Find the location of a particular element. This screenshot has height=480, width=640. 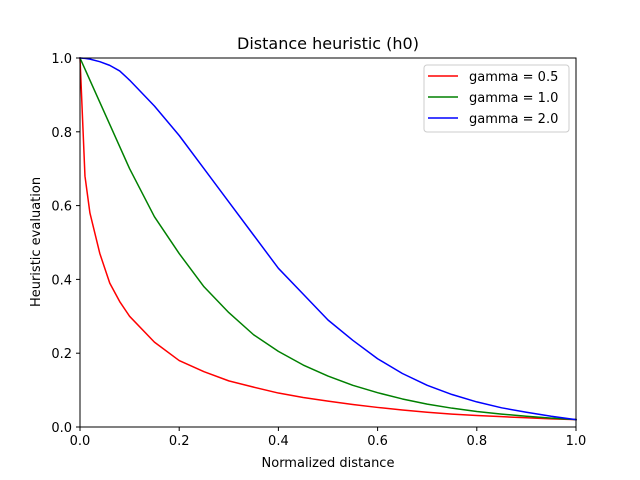

legend-label-2: gamma = 1.0 is located at coordinates (513, 98).